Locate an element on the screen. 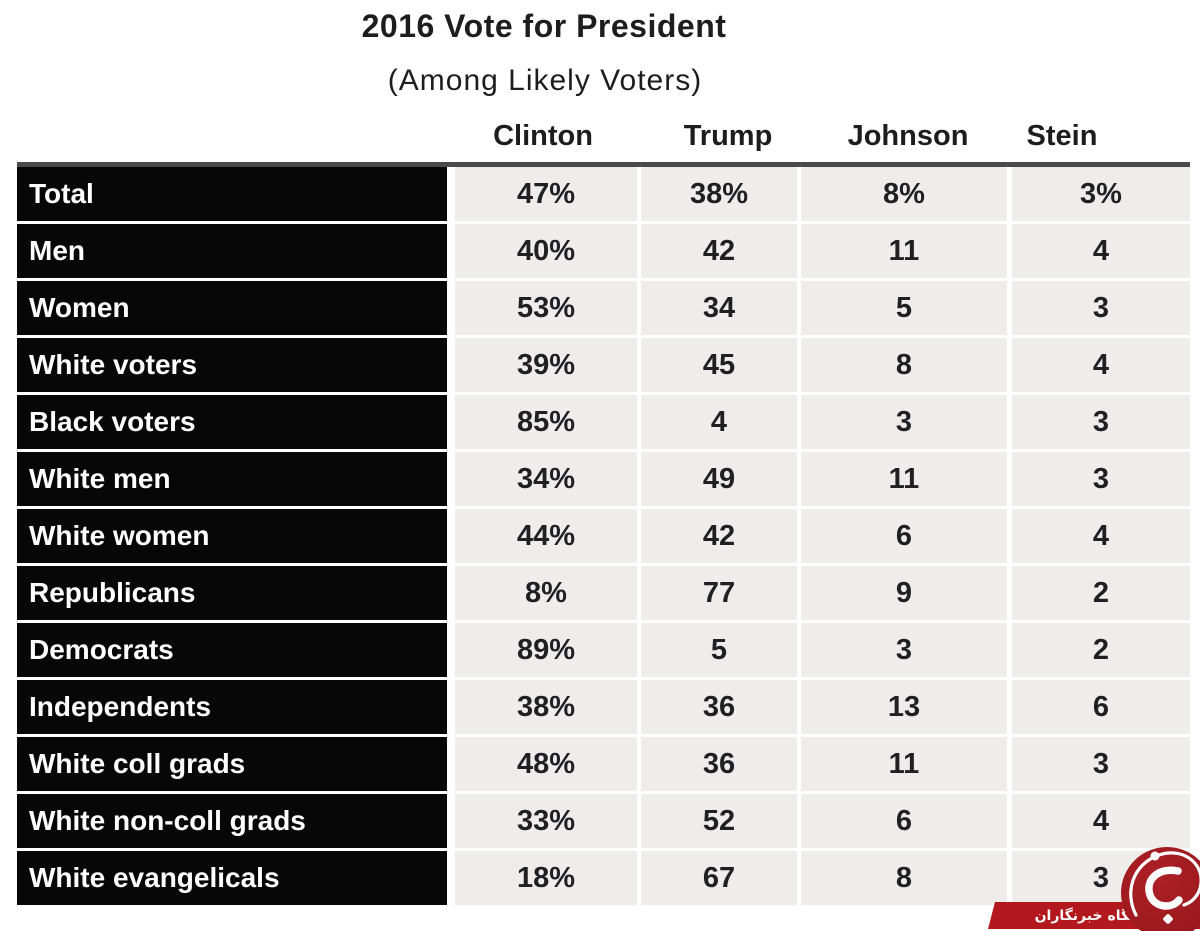 The image size is (1200, 931). table-row: White evangelicals 18% 67 8 3 is located at coordinates (603, 878).